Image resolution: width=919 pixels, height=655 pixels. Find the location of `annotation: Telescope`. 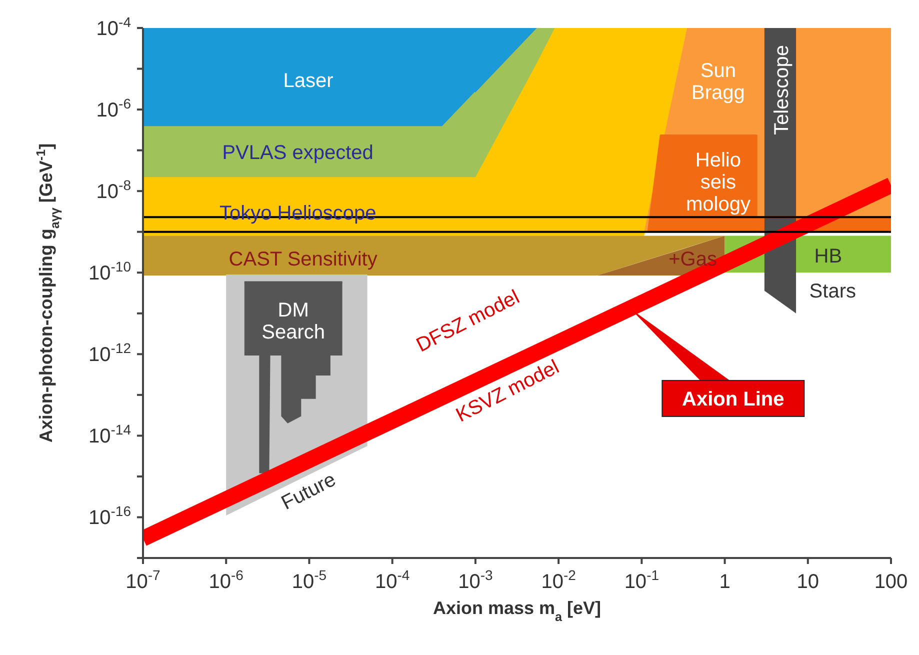

annotation: Telescope is located at coordinates (782, 90).